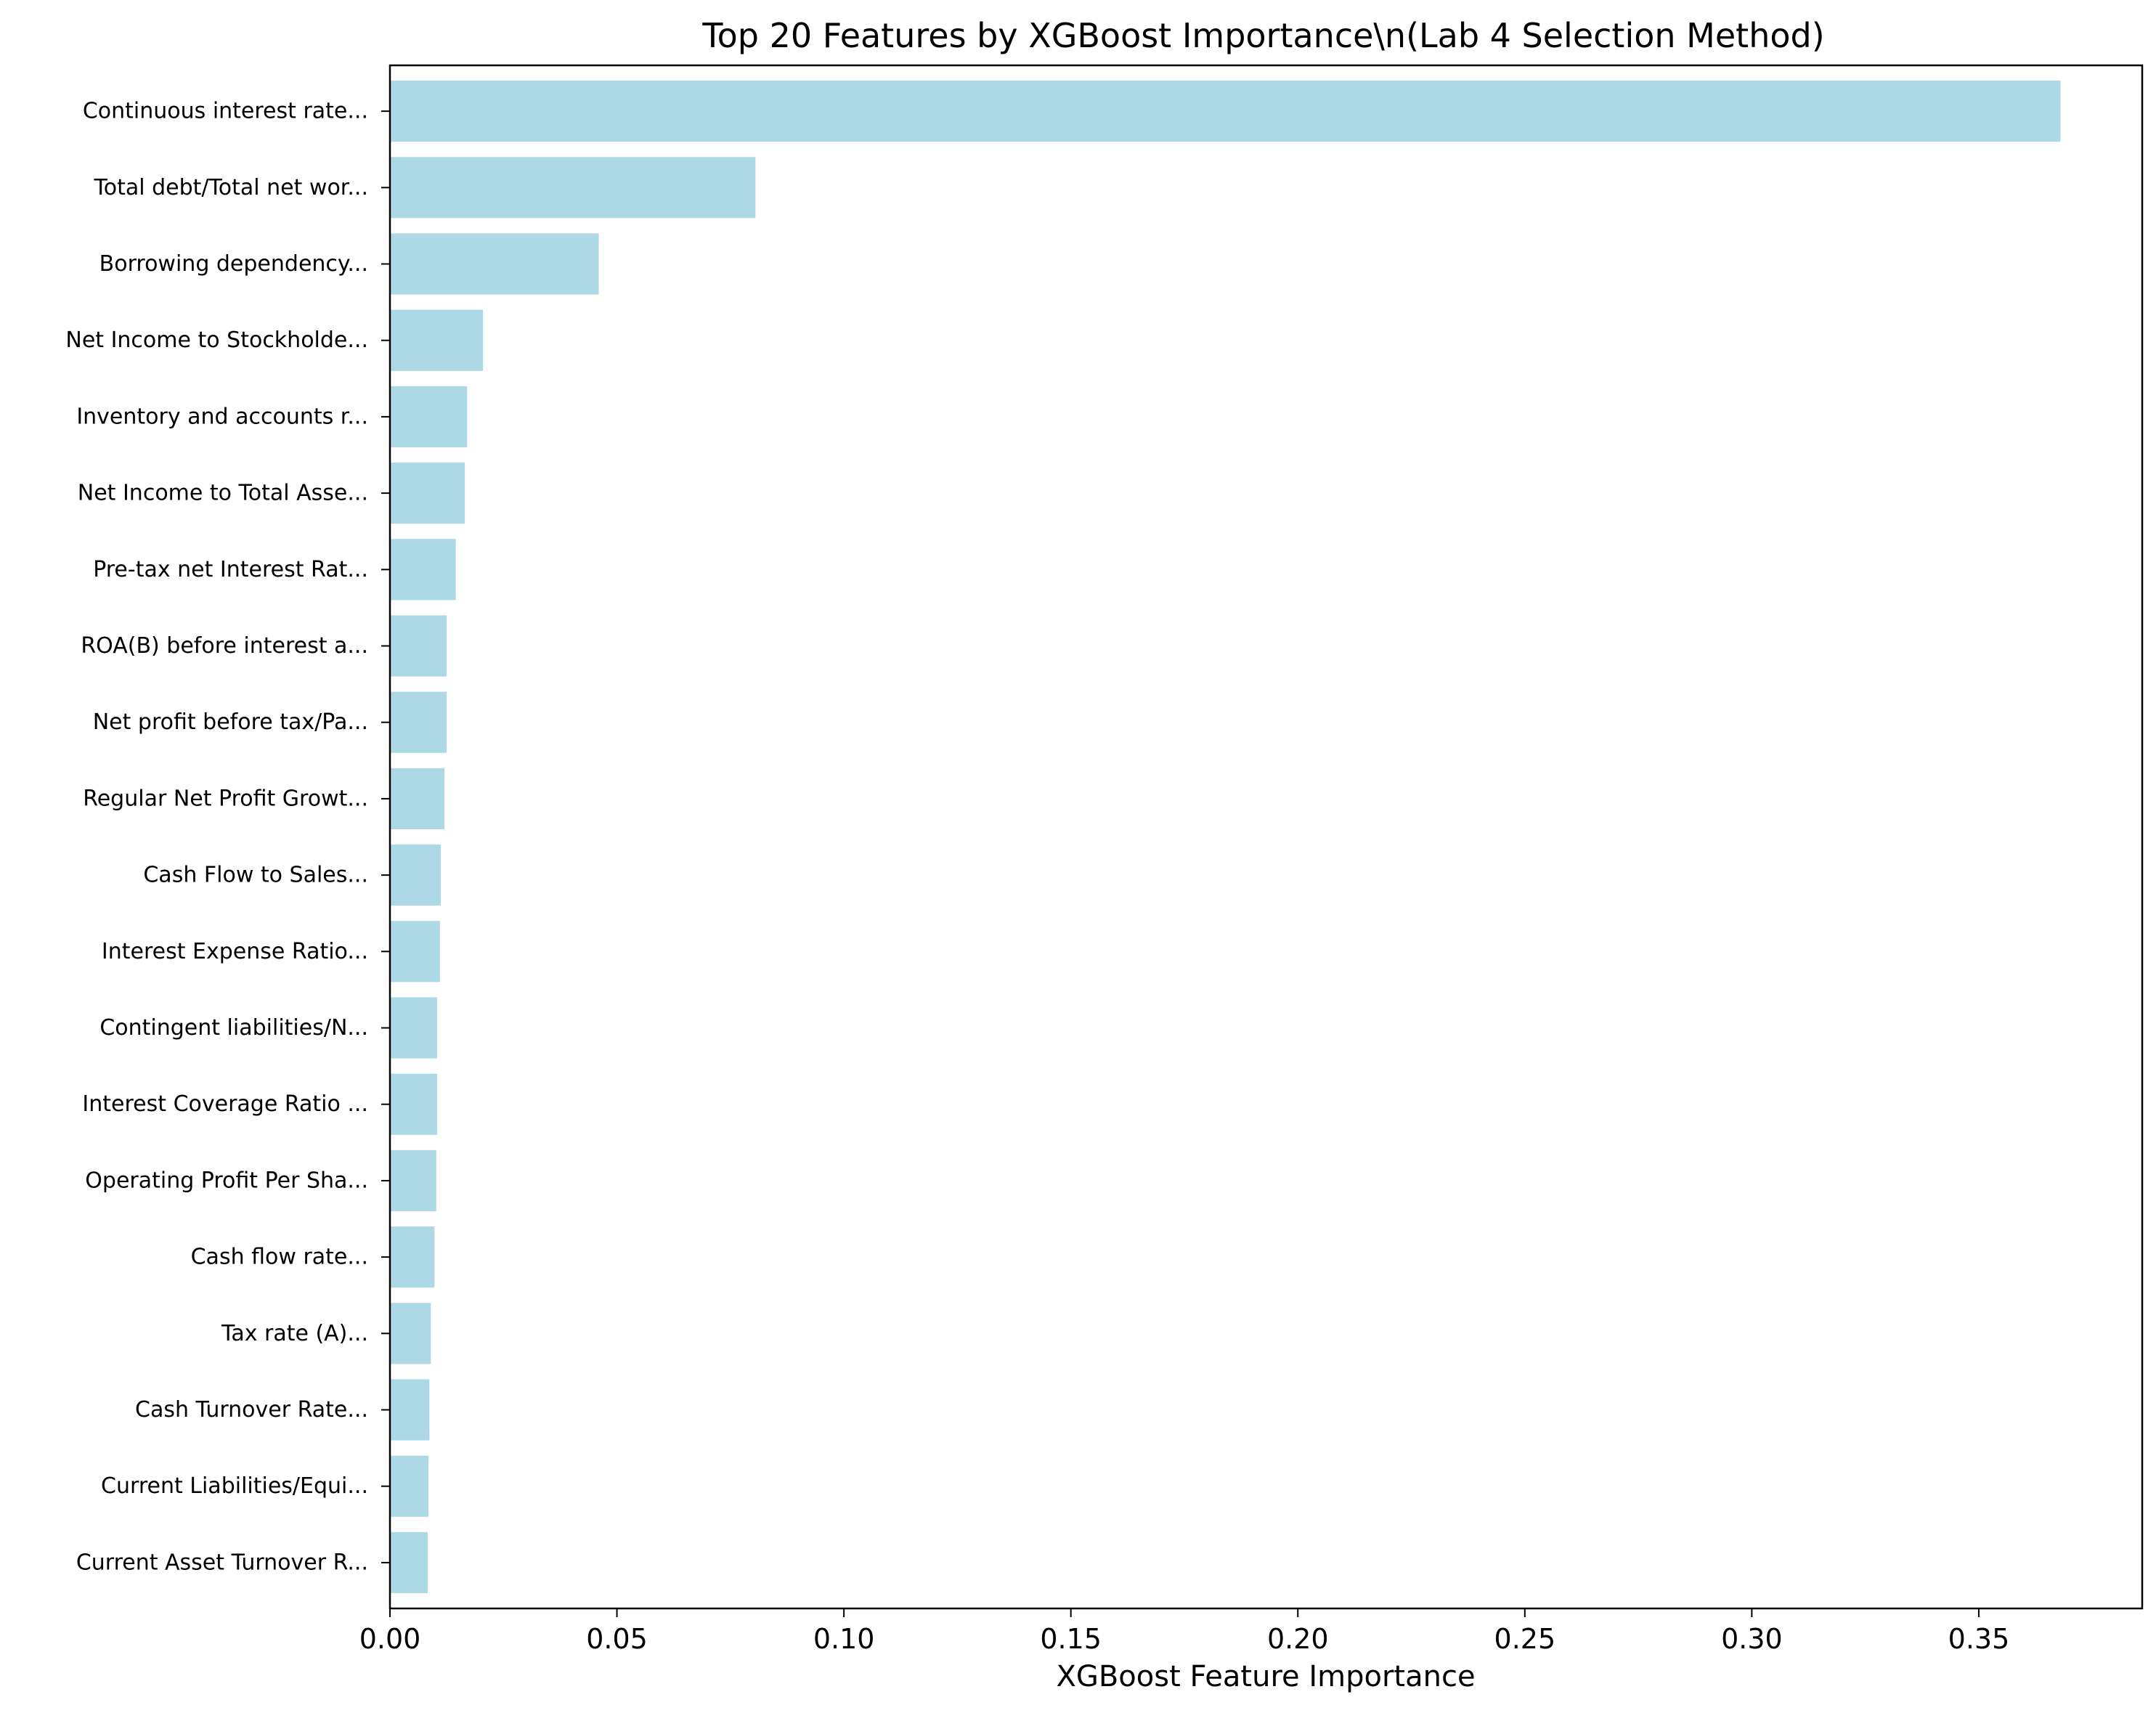 Image resolution: width=2156 pixels, height=1721 pixels. Describe the element at coordinates (1298, 1639) in the screenshot. I see `x-tick-label: 0.20` at that location.